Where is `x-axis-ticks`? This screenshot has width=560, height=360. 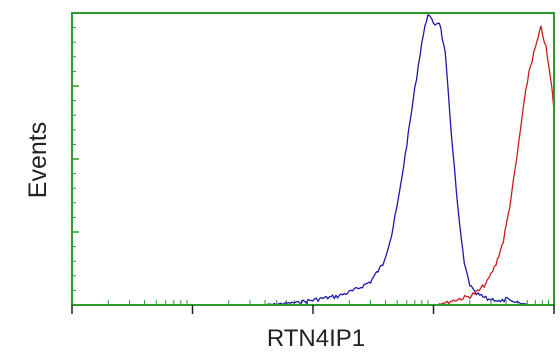 x-axis-ticks is located at coordinates (313, 307).